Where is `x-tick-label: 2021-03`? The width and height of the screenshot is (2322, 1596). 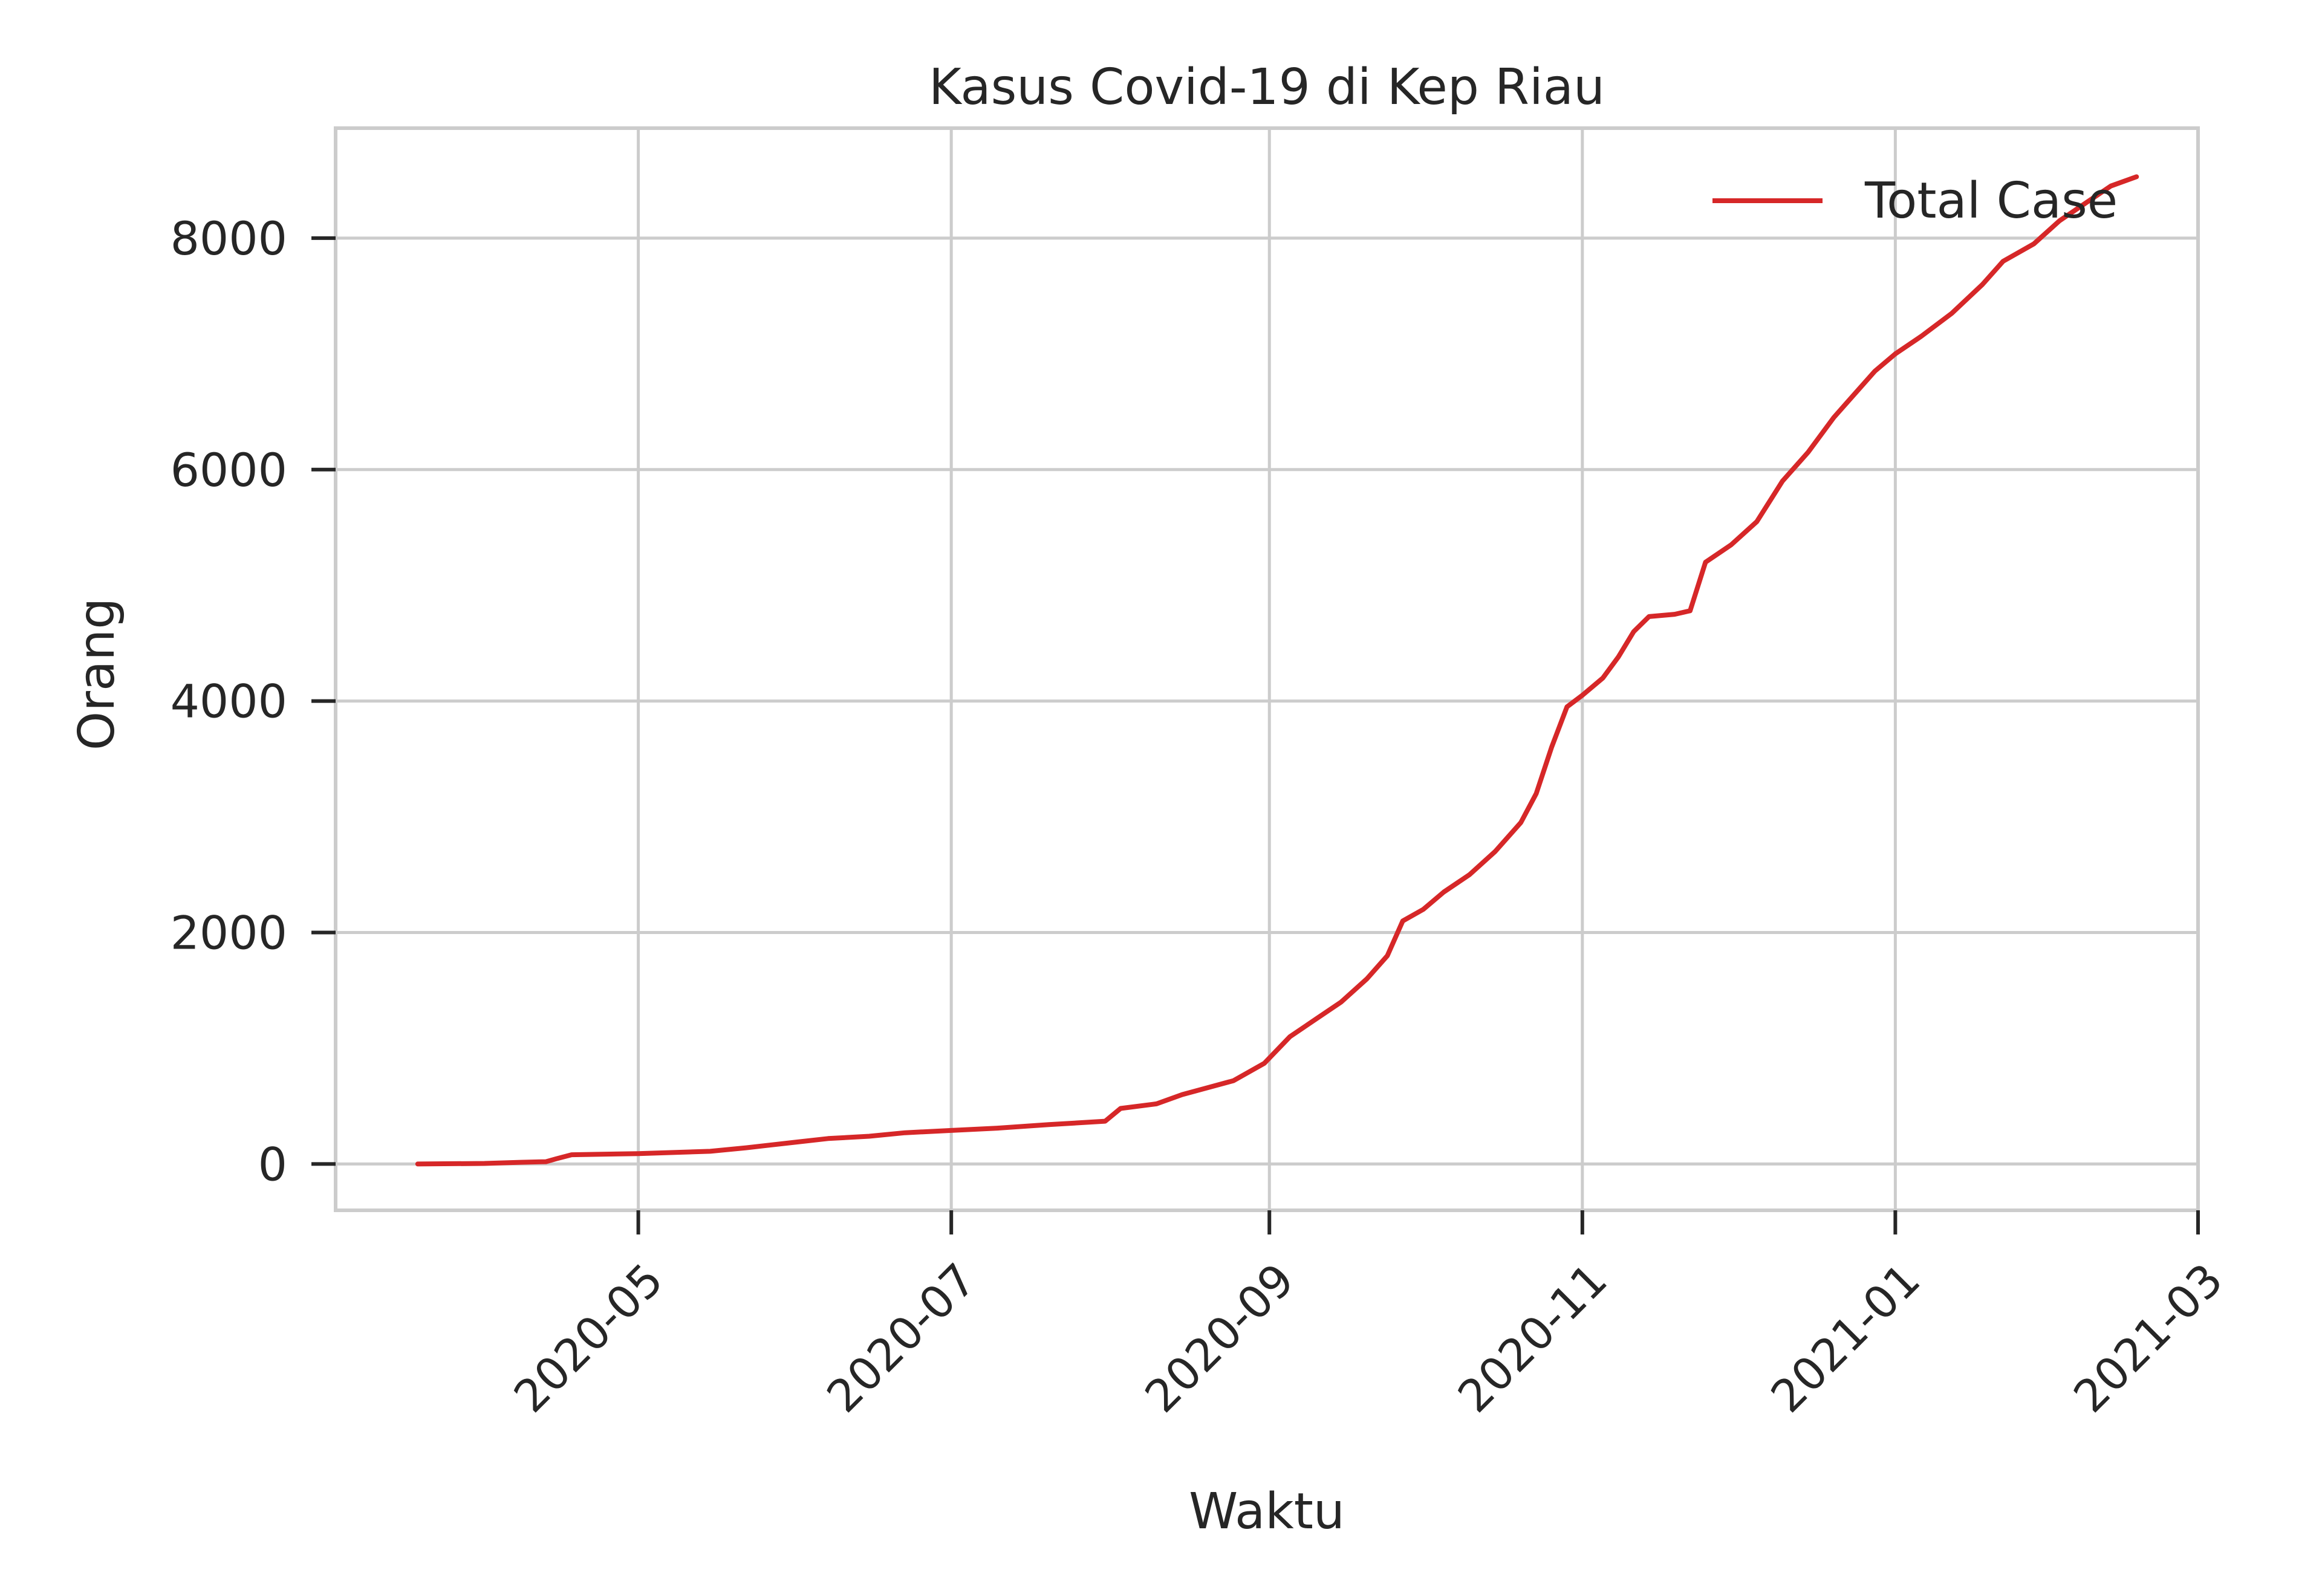 x-tick-label: 2021-03 is located at coordinates (2148, 1338).